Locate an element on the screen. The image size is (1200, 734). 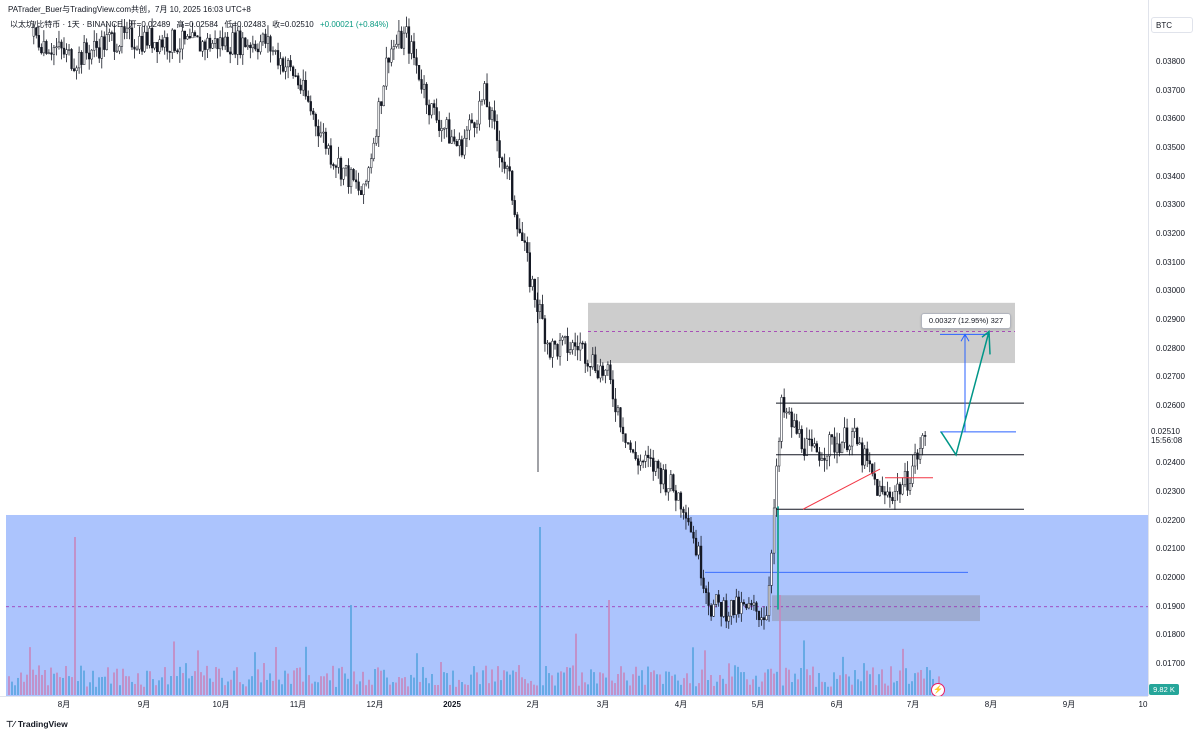
supply-zone is located at coordinates (801, 333).